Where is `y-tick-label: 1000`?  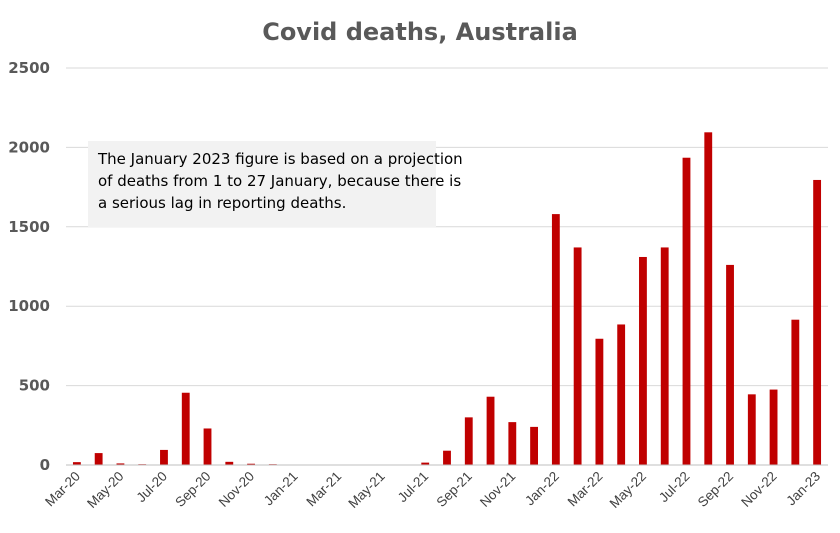 y-tick-label: 1000 is located at coordinates (29, 306).